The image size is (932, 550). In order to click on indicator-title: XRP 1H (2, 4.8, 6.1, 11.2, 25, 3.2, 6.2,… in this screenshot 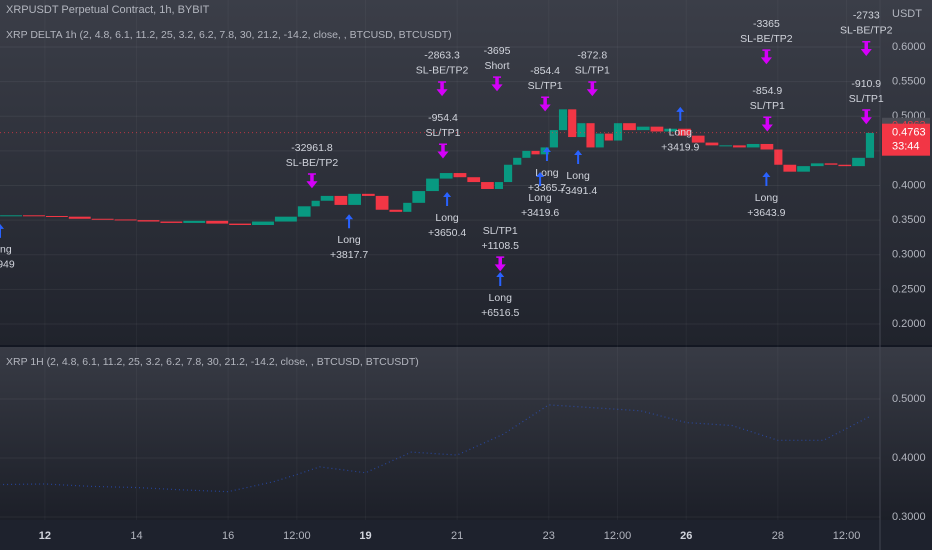, I will do `click(212, 362)`.